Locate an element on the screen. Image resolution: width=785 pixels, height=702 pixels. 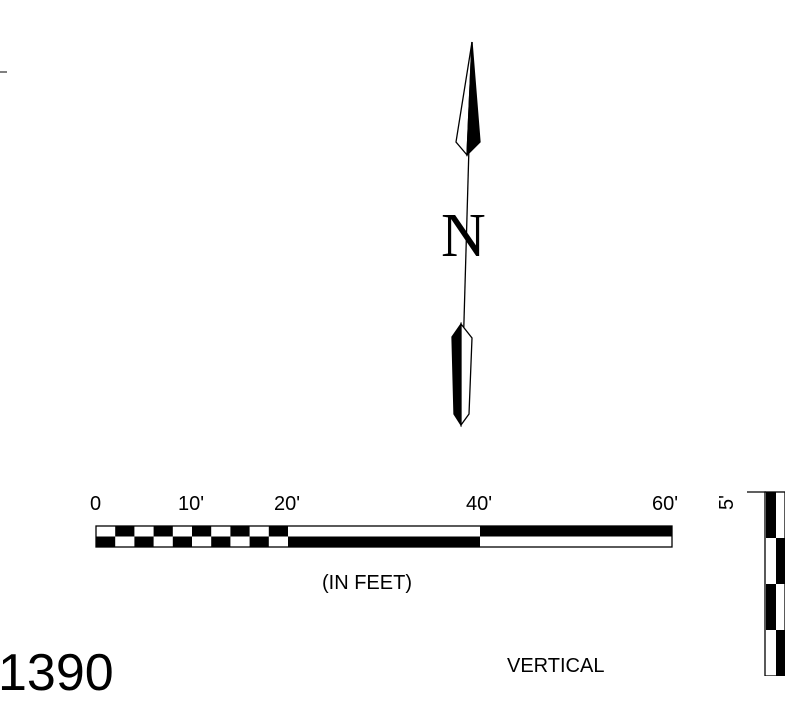
partial-number: 1390 is located at coordinates (57, 673).